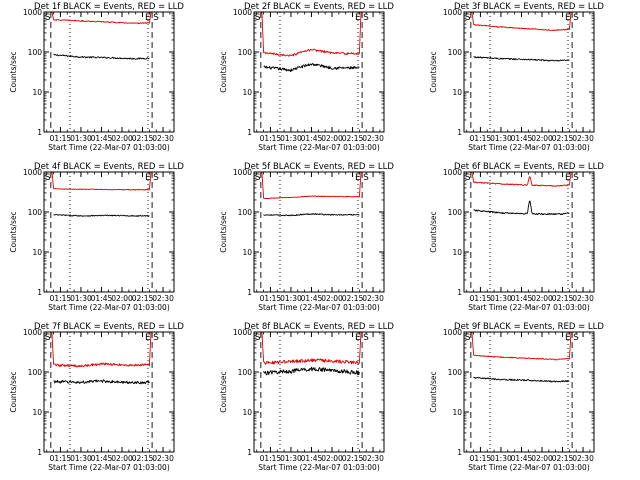 This screenshot has width=640, height=480. What do you see at coordinates (529, 7) in the screenshot?
I see `panel-title: Det 3f BLACK = Events, RED = LLD` at bounding box center [529, 7].